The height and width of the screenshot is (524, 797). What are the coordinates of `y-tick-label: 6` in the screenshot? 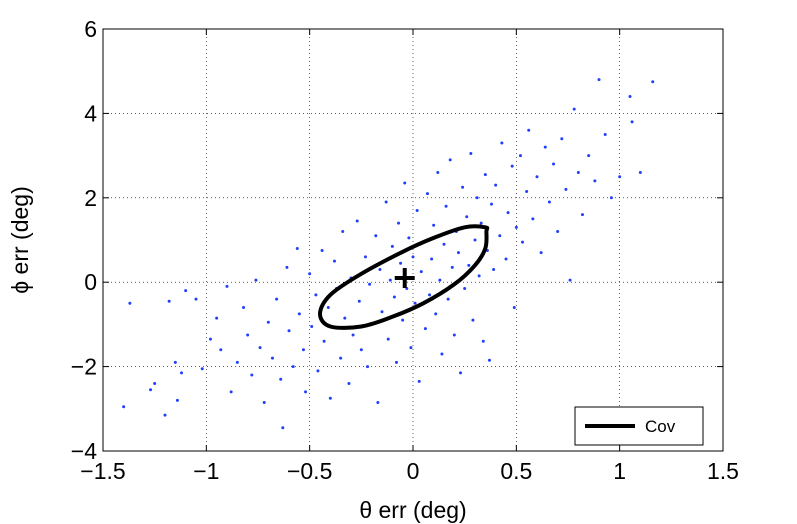 It's located at (90, 29).